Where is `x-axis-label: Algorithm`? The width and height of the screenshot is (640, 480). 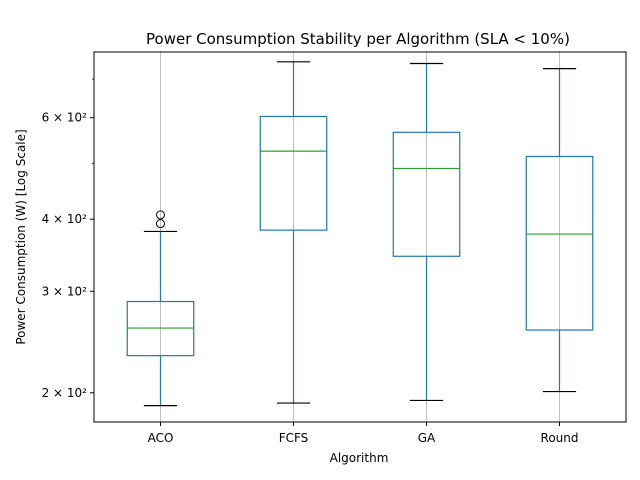
x-axis-label: Algorithm is located at coordinates (359, 458).